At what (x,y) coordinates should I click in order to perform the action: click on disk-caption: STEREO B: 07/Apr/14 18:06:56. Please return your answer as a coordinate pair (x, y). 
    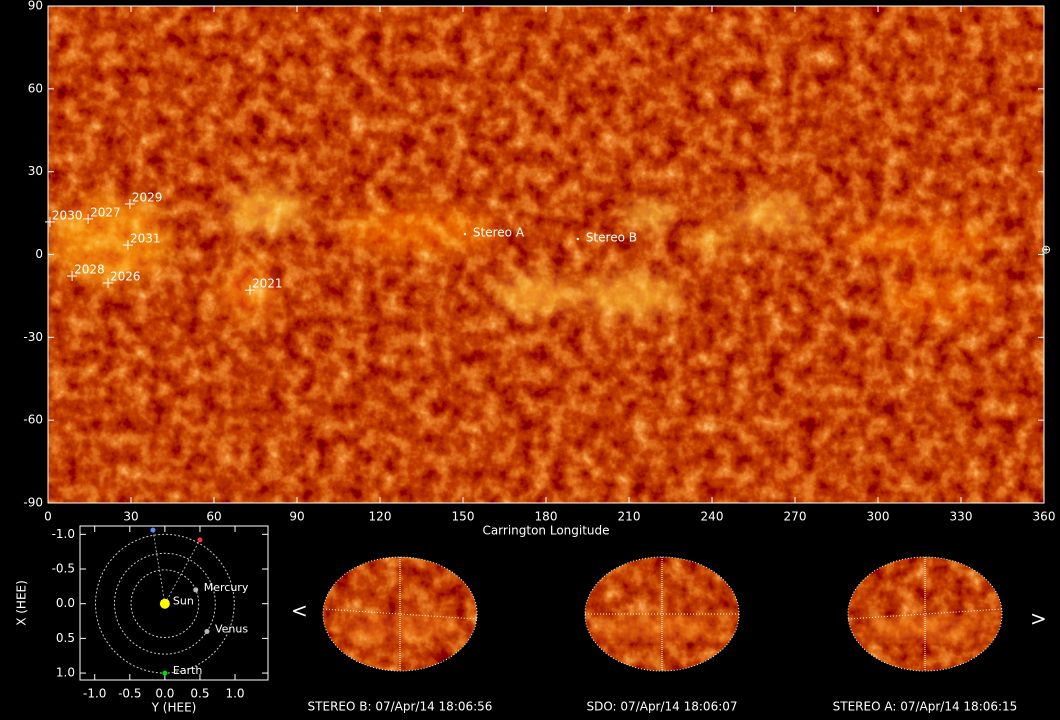
    Looking at the image, I should click on (400, 707).